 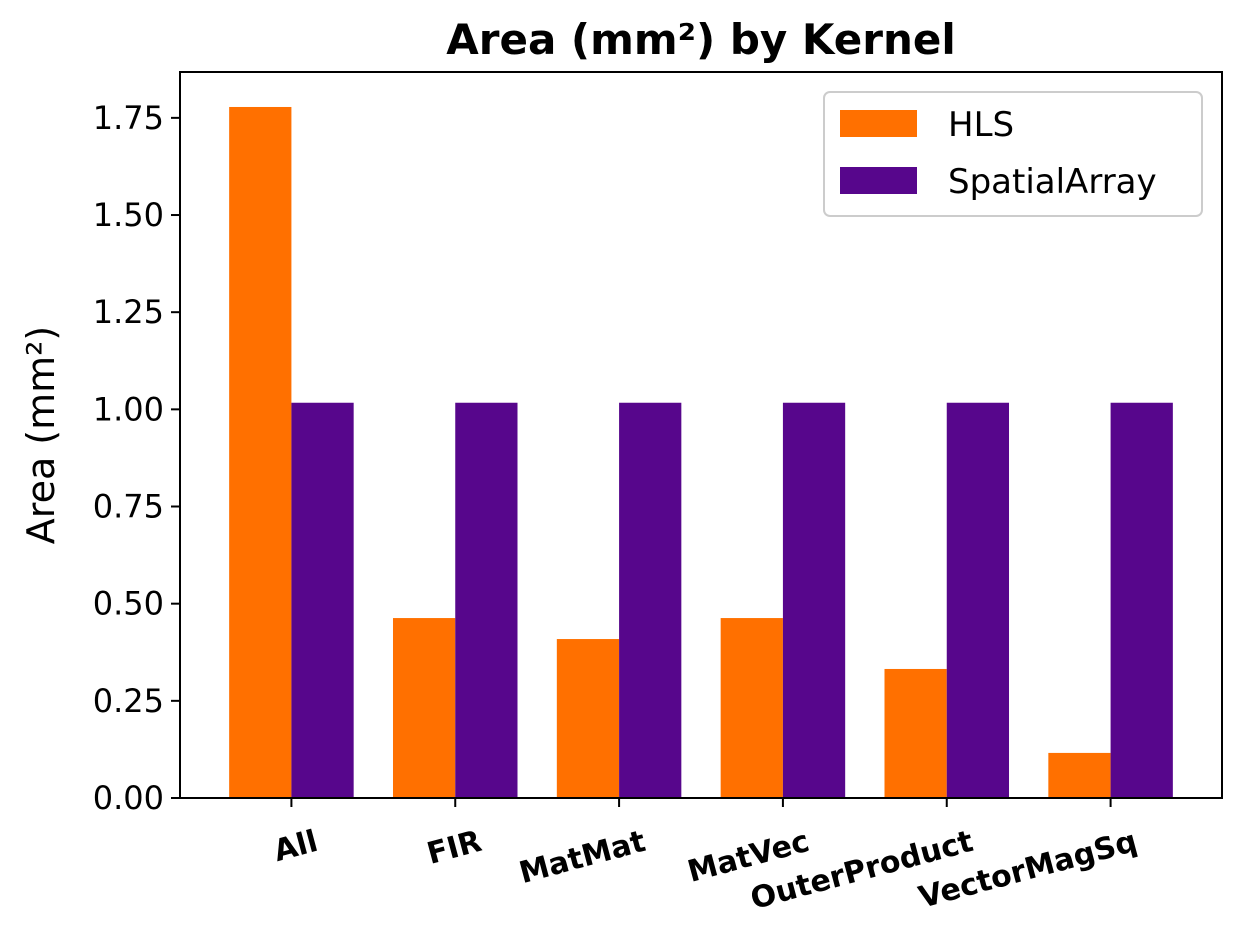 What do you see at coordinates (751, 708) in the screenshot?
I see `bar-hls-matvec` at bounding box center [751, 708].